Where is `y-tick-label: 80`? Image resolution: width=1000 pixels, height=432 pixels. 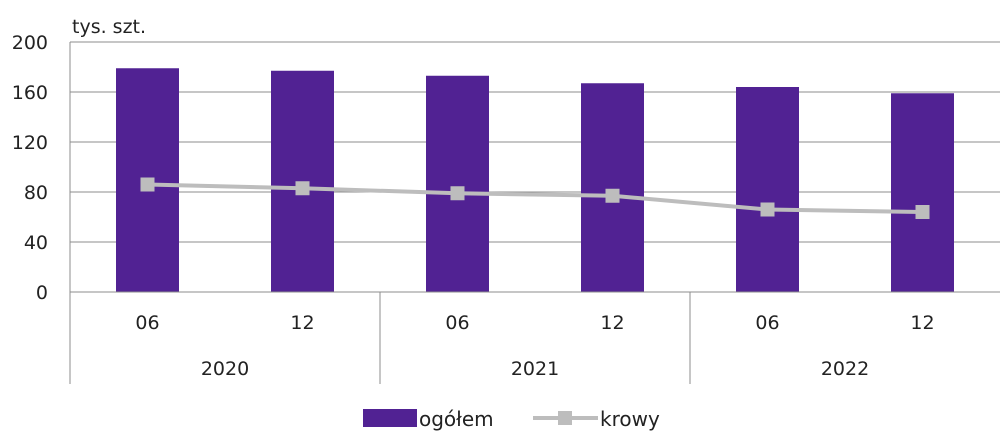 y-tick-label: 80 is located at coordinates (36, 193).